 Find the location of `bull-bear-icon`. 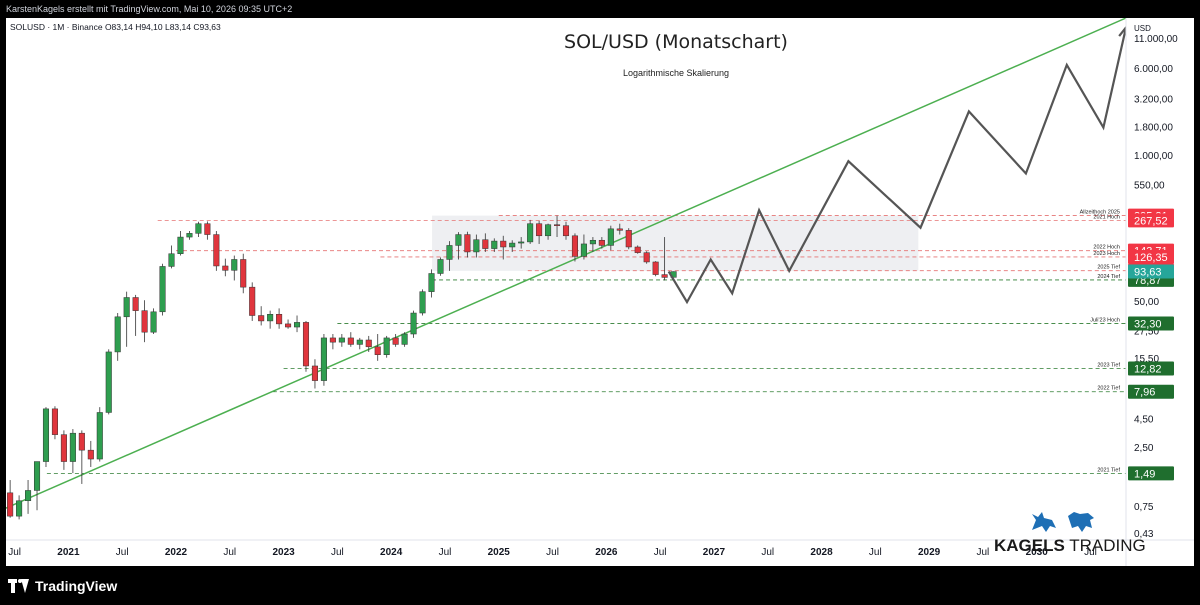

bull-bear-icon is located at coordinates (1063, 522).